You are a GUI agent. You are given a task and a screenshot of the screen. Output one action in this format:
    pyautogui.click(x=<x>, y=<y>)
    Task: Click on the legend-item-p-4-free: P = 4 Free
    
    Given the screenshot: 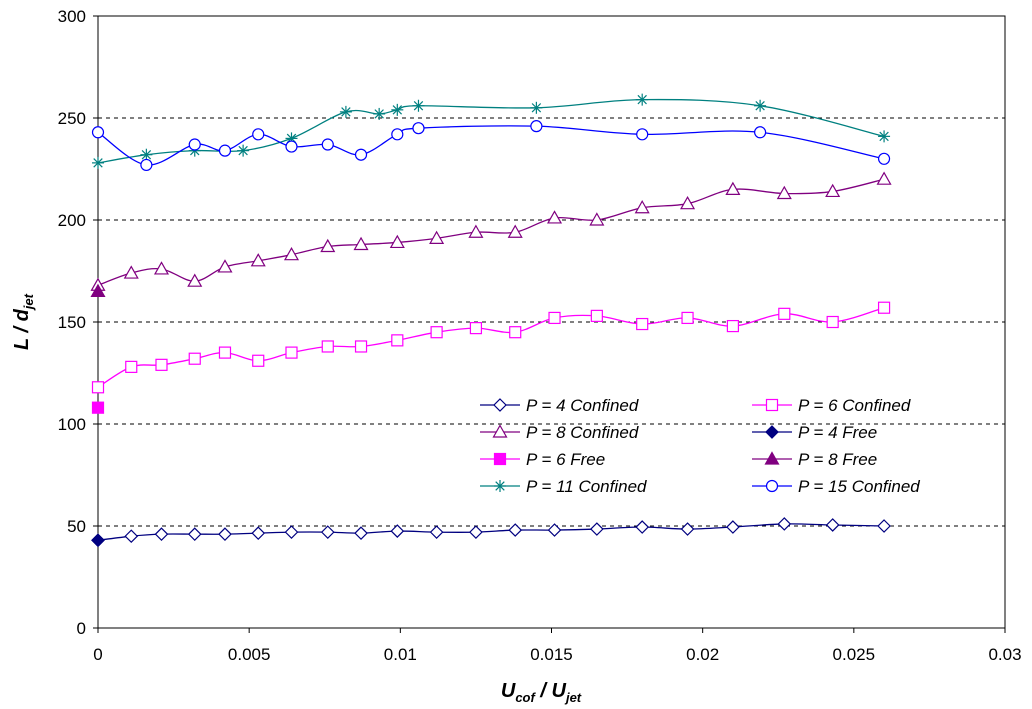 What is the action you would take?
    pyautogui.click(x=814, y=432)
    